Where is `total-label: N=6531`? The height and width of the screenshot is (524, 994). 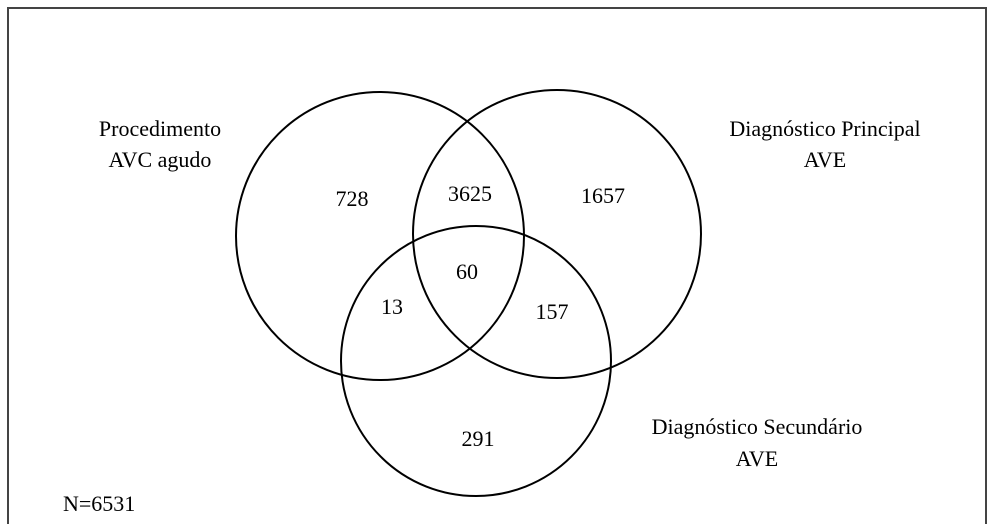
total-label: N=6531 is located at coordinates (99, 503).